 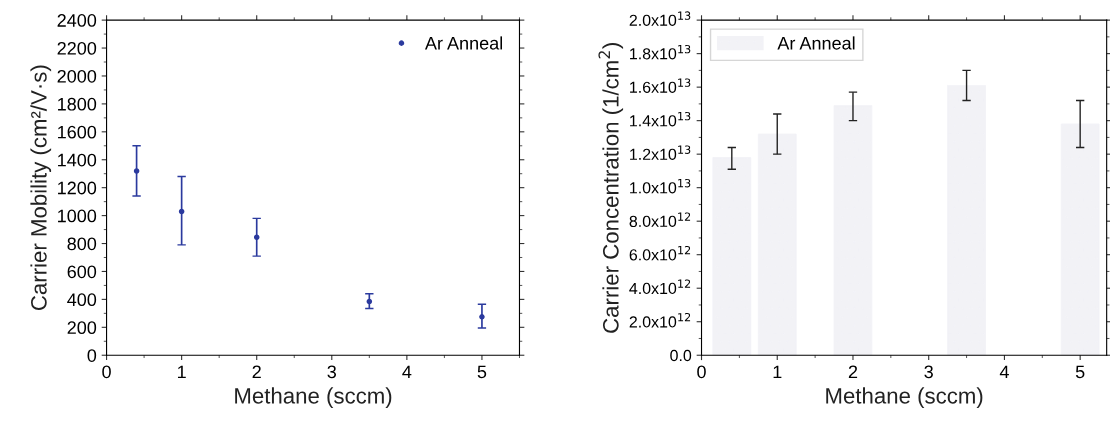 What do you see at coordinates (660, 320) in the screenshot?
I see `y-tick-label: 2.0x10$^{12}$` at bounding box center [660, 320].